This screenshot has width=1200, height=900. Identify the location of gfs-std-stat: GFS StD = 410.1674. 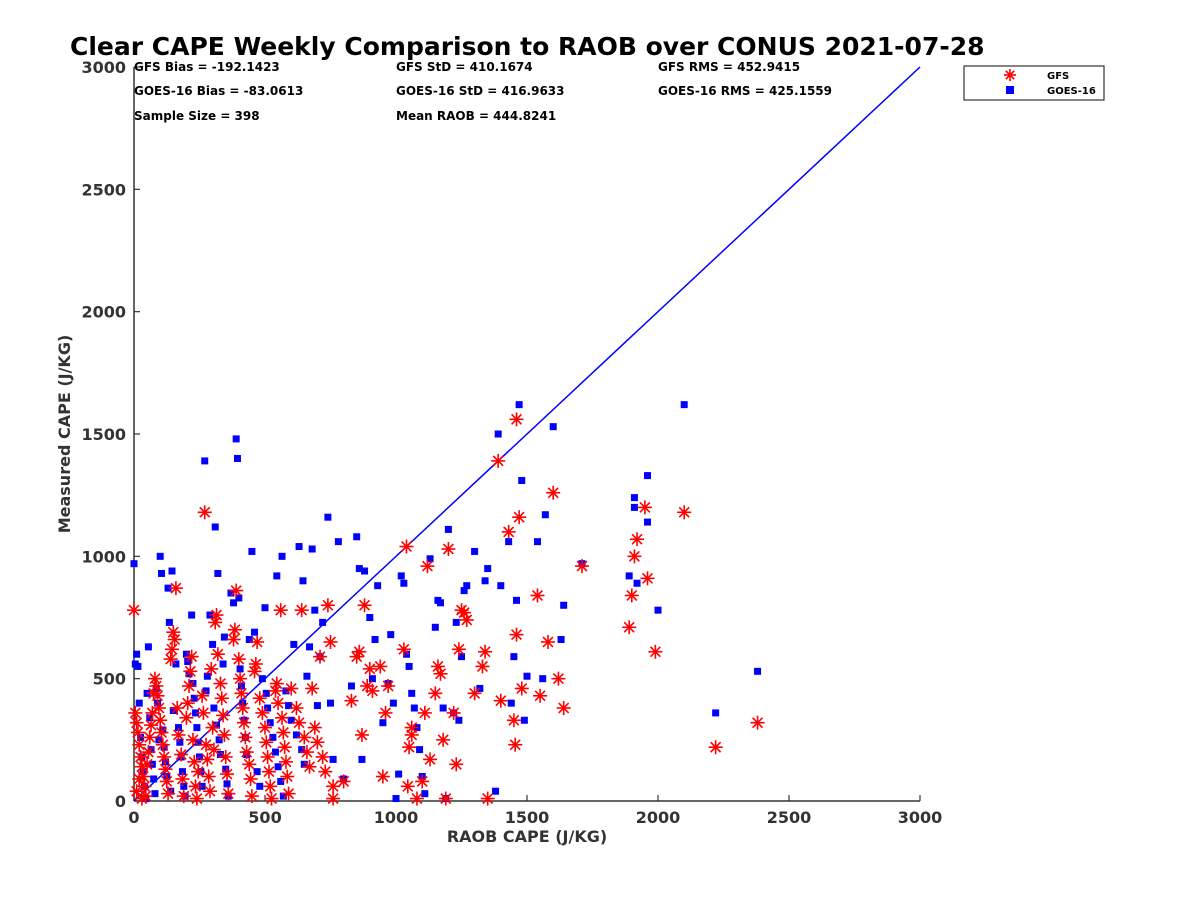
(464, 67).